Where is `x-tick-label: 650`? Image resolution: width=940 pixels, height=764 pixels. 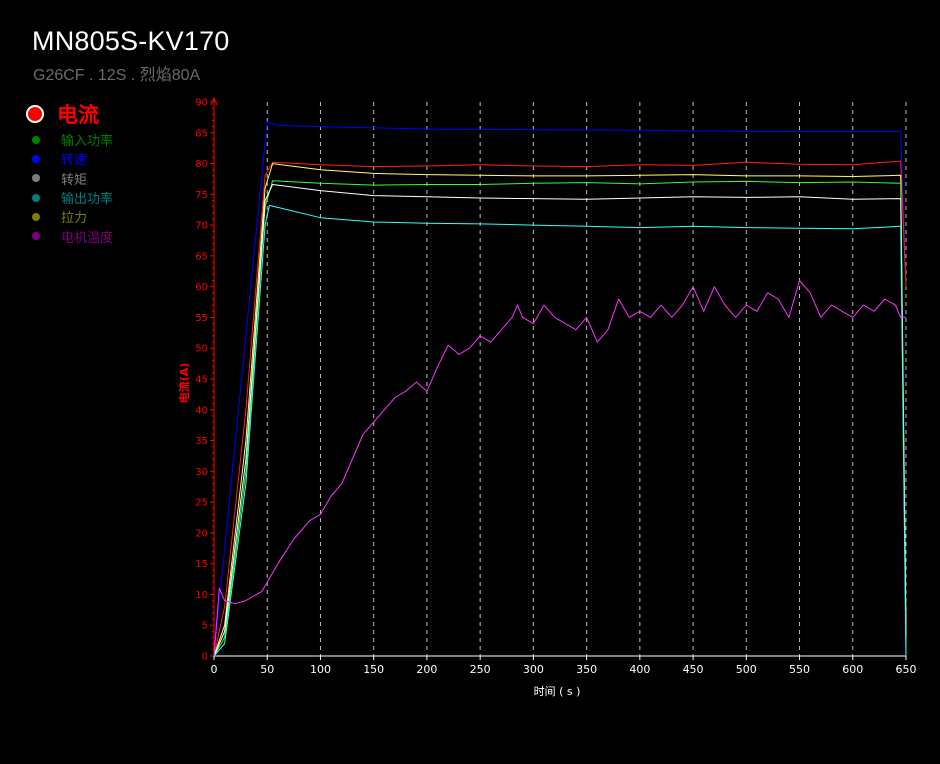
x-tick-label: 650 is located at coordinates (906, 669).